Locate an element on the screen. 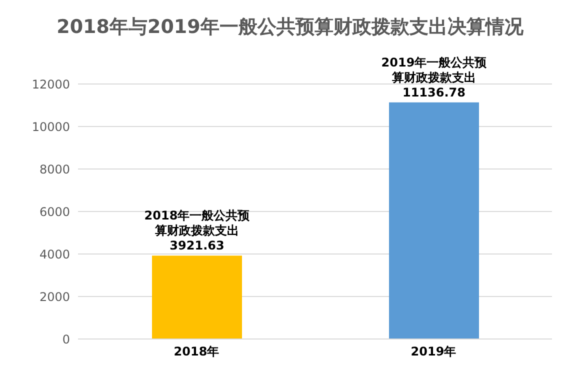 The width and height of the screenshot is (580, 382). data-label: 11136.78 is located at coordinates (434, 92).